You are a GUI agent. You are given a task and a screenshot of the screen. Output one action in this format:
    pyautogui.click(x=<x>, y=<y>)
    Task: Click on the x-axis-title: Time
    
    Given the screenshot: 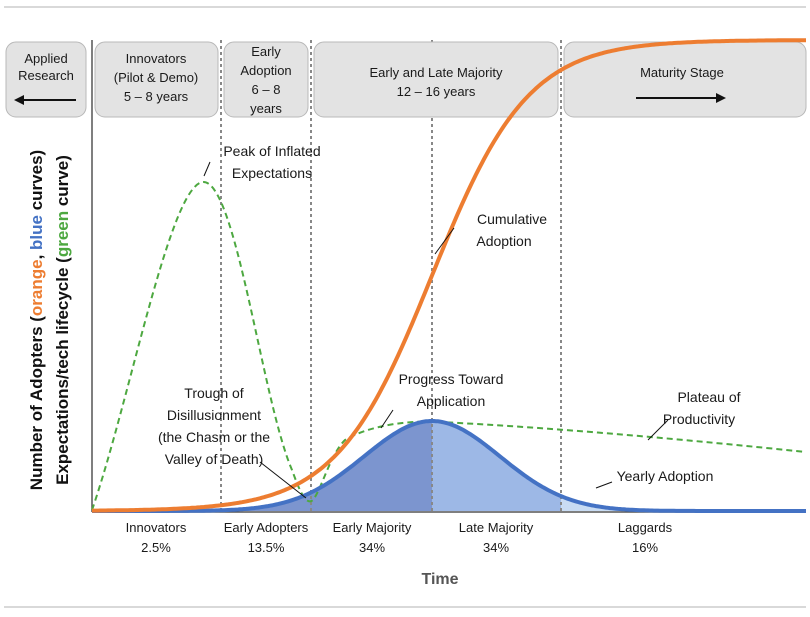 What is the action you would take?
    pyautogui.click(x=439, y=579)
    